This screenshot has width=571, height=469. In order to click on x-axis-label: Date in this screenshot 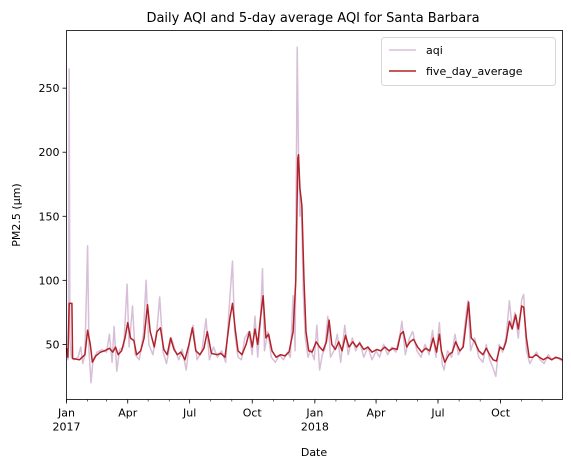, I will do `click(314, 452)`.